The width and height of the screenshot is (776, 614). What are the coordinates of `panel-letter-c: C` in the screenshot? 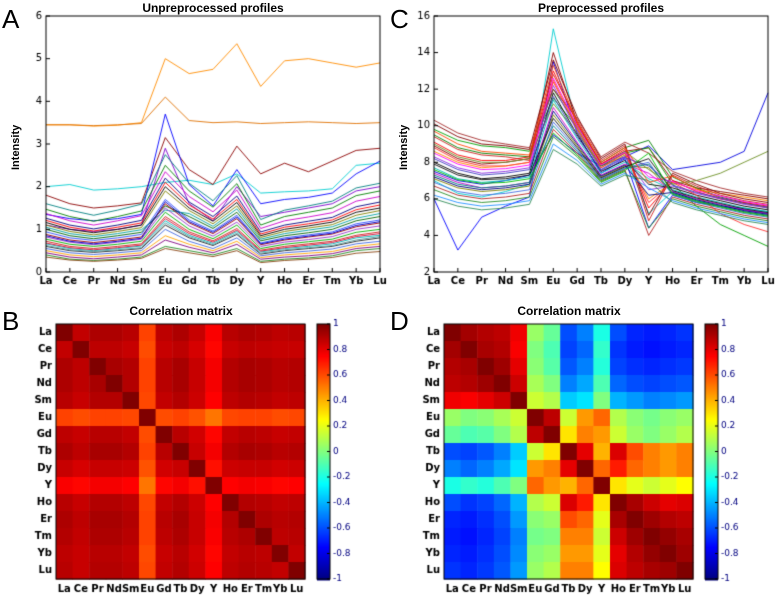 It's located at (399, 19).